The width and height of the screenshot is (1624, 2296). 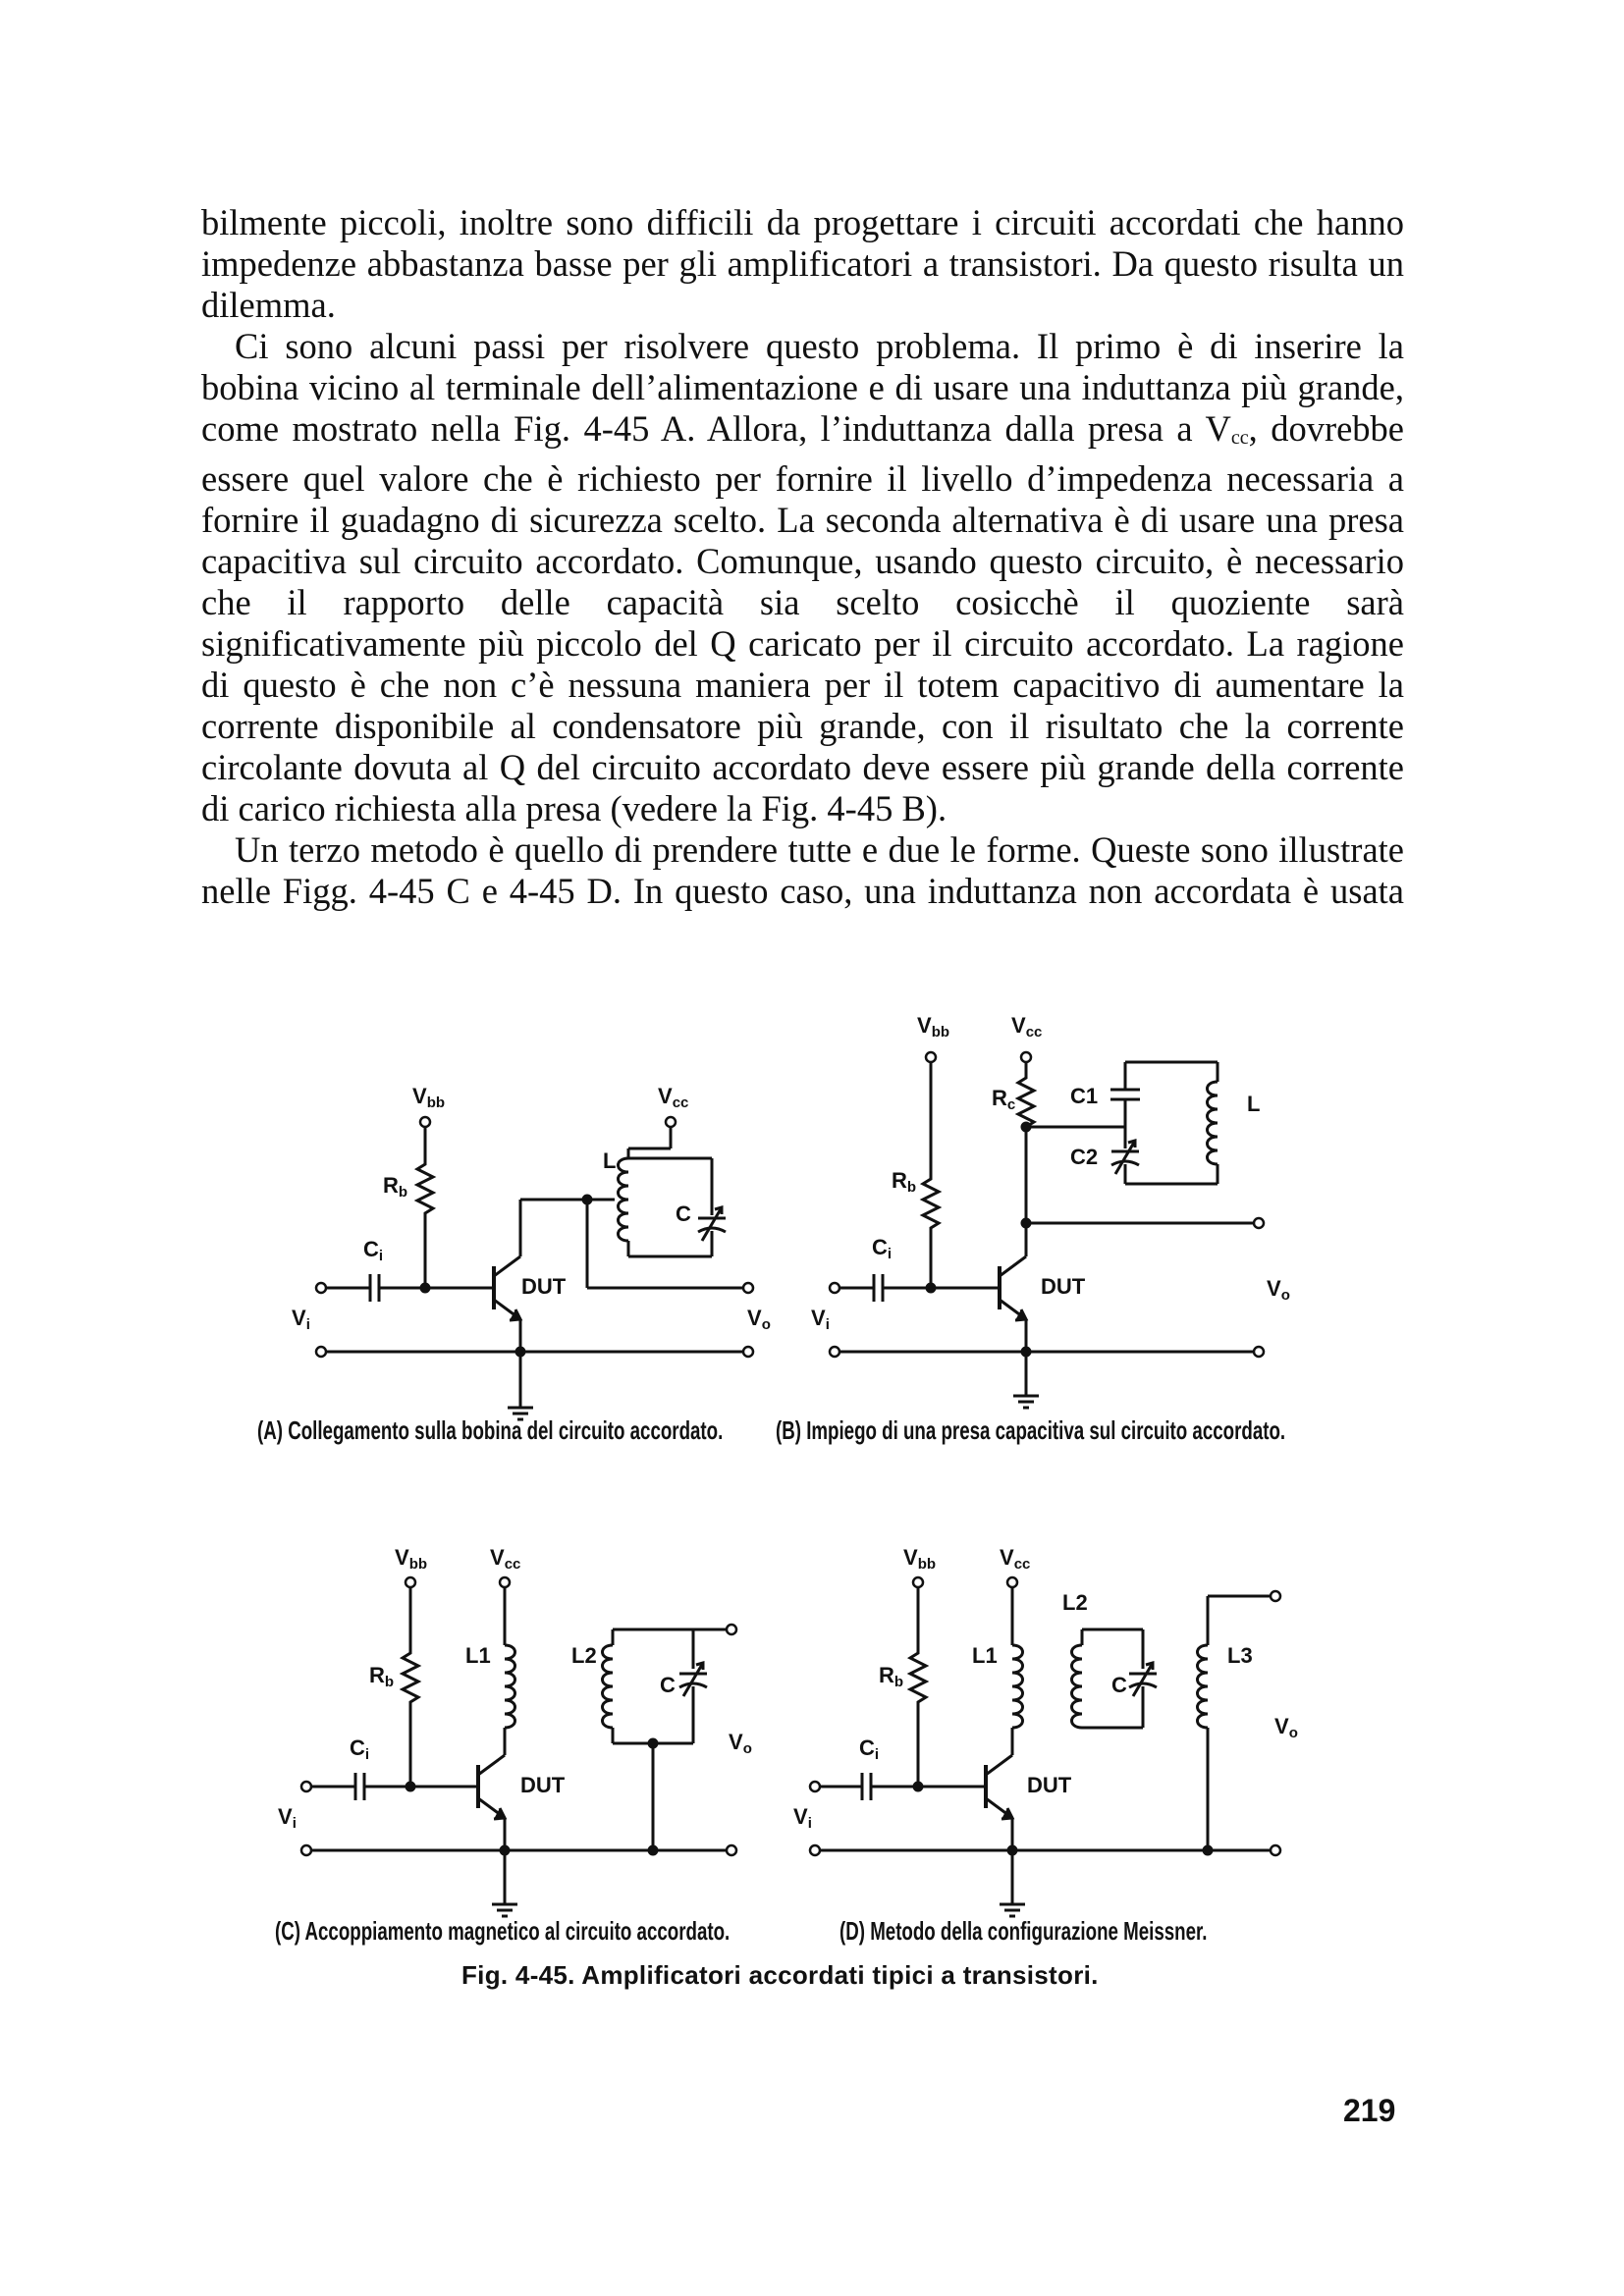 What do you see at coordinates (478, 1655) in the screenshot?
I see `label-l1-c: L1` at bounding box center [478, 1655].